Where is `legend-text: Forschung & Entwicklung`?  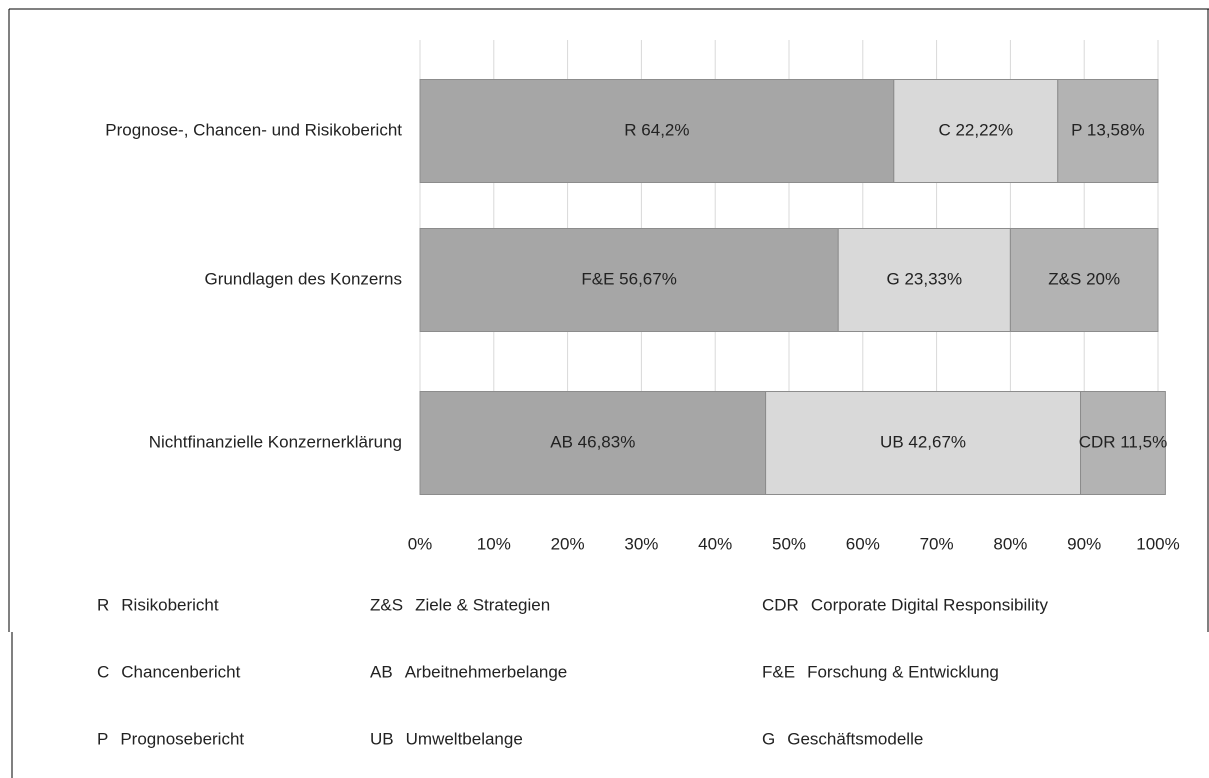 legend-text: Forschung & Entwicklung is located at coordinates (903, 671).